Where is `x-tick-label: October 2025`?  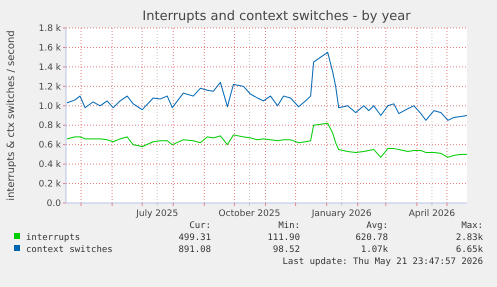
x-tick-label: October 2025 is located at coordinates (249, 214).